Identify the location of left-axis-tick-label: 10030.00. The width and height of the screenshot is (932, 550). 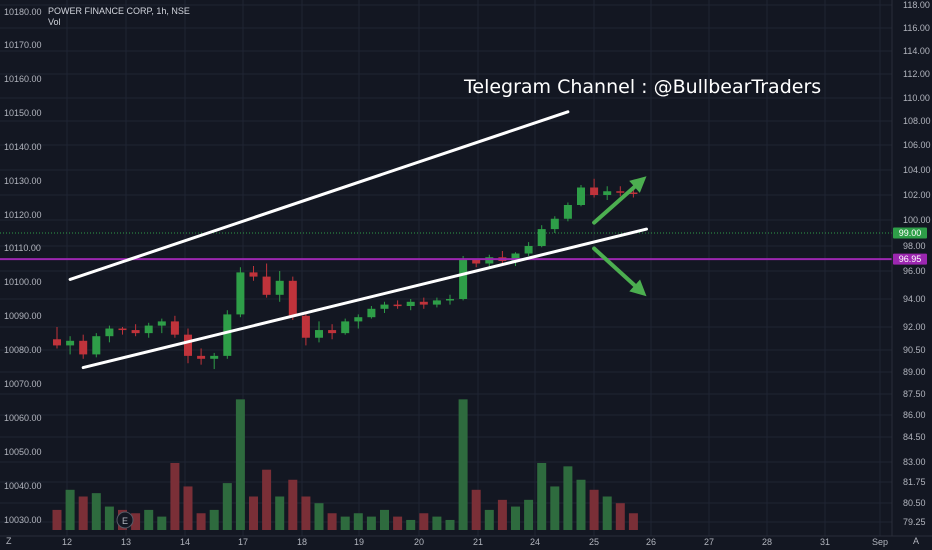
(23, 520).